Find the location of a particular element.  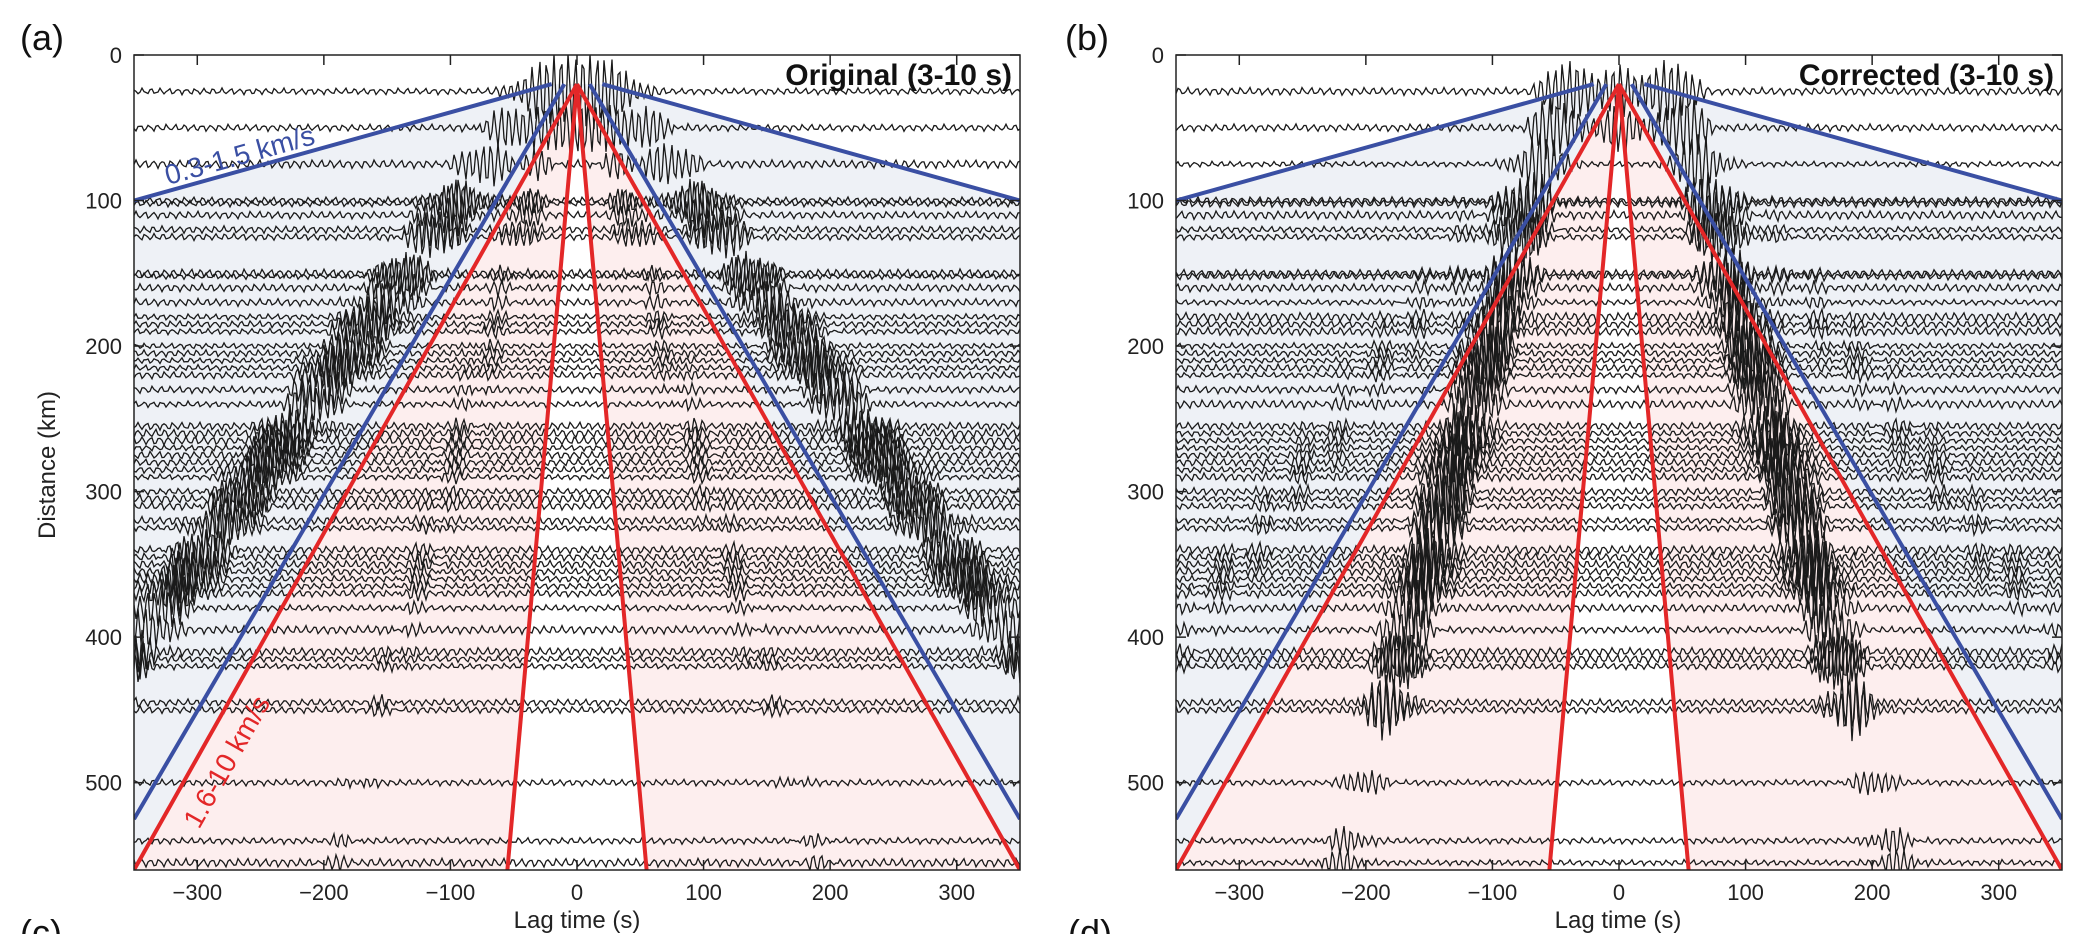

ytick-label: 0 is located at coordinates (116, 55).